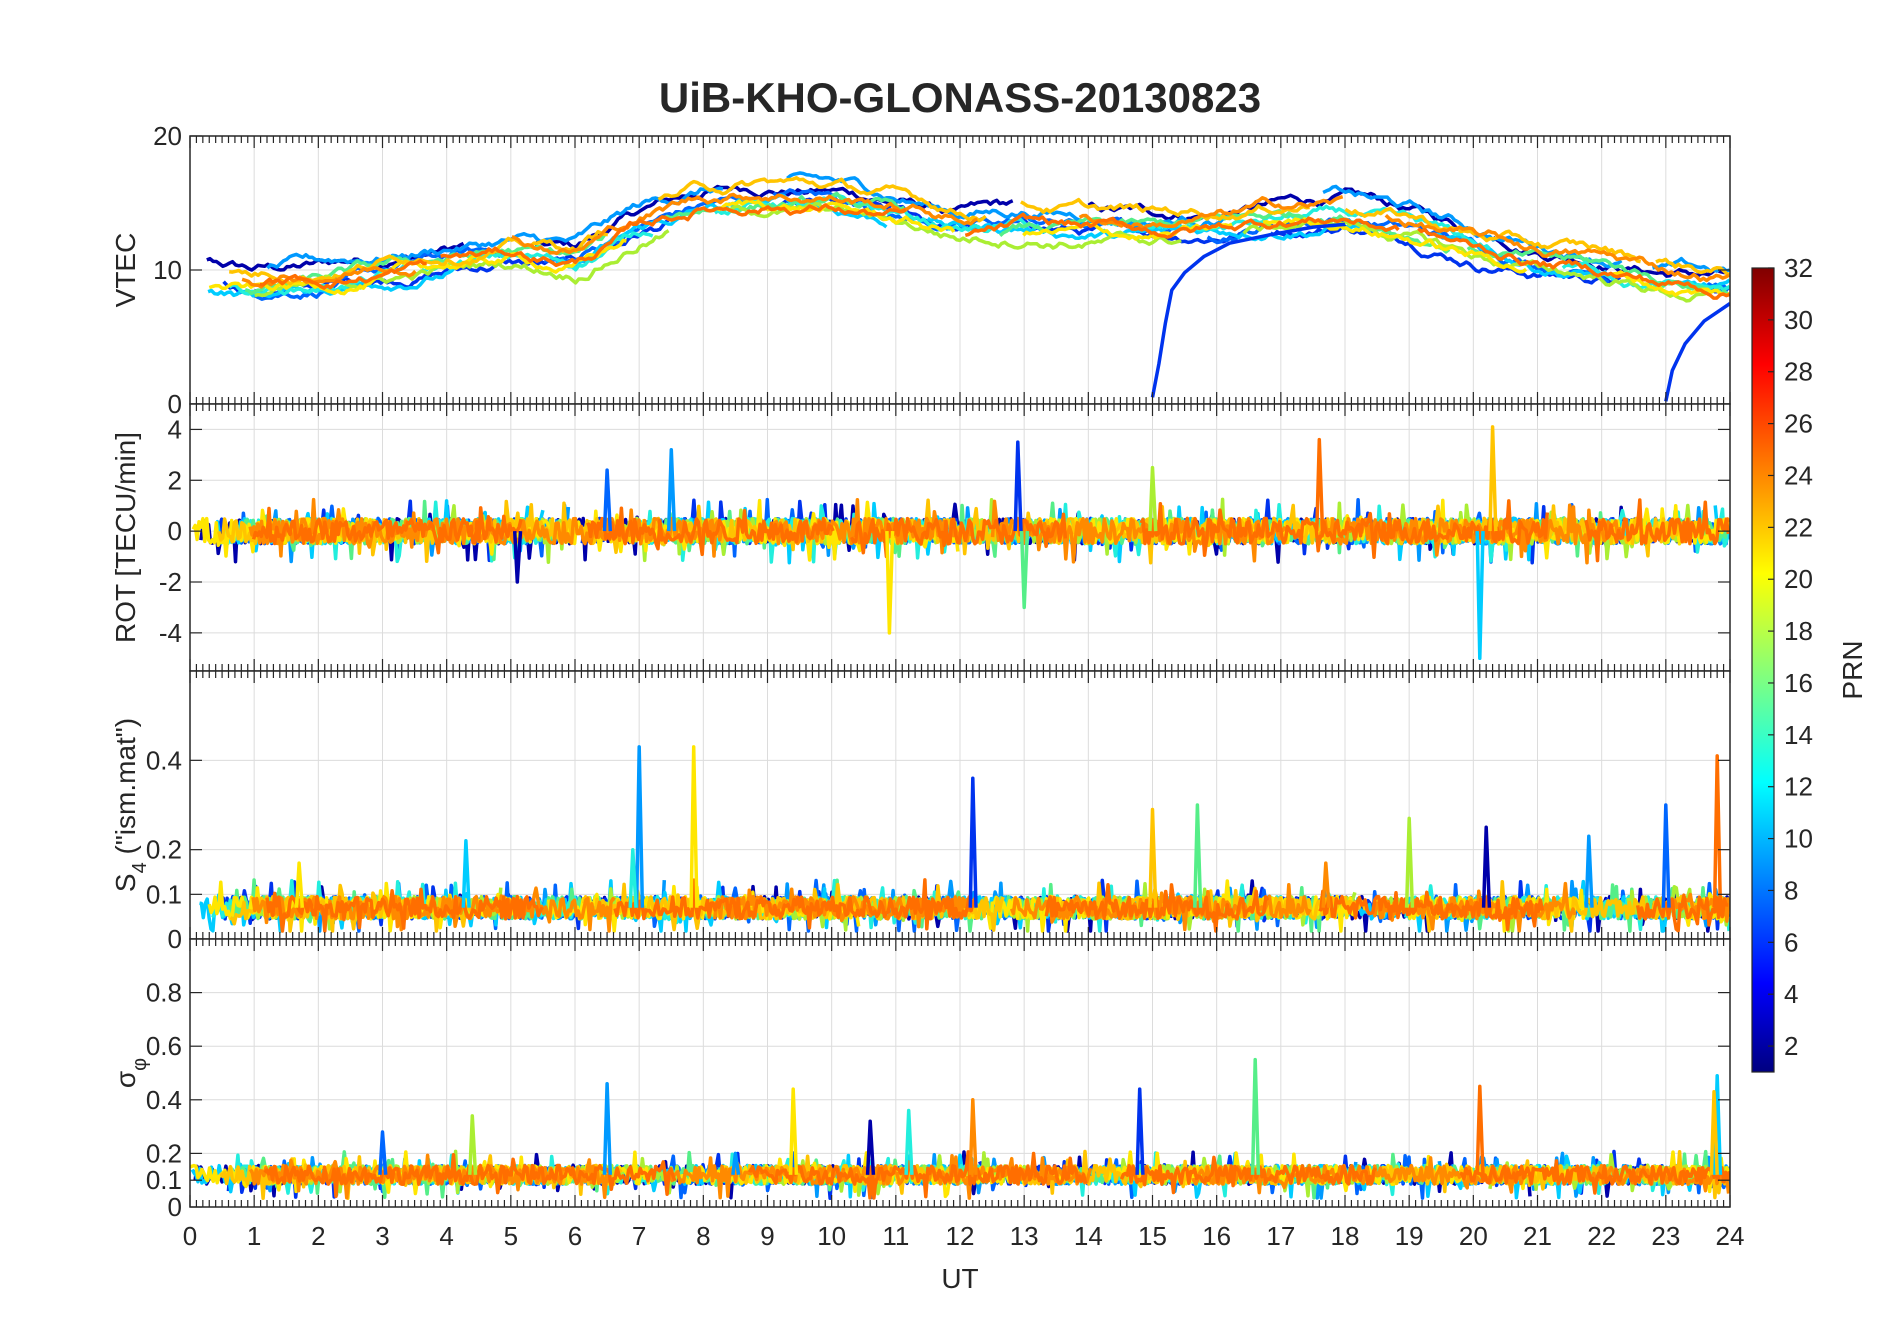 Image resolution: width=1902 pixels, height=1330 pixels. What do you see at coordinates (895, 1236) in the screenshot?
I see `x-tick-label: 11` at bounding box center [895, 1236].